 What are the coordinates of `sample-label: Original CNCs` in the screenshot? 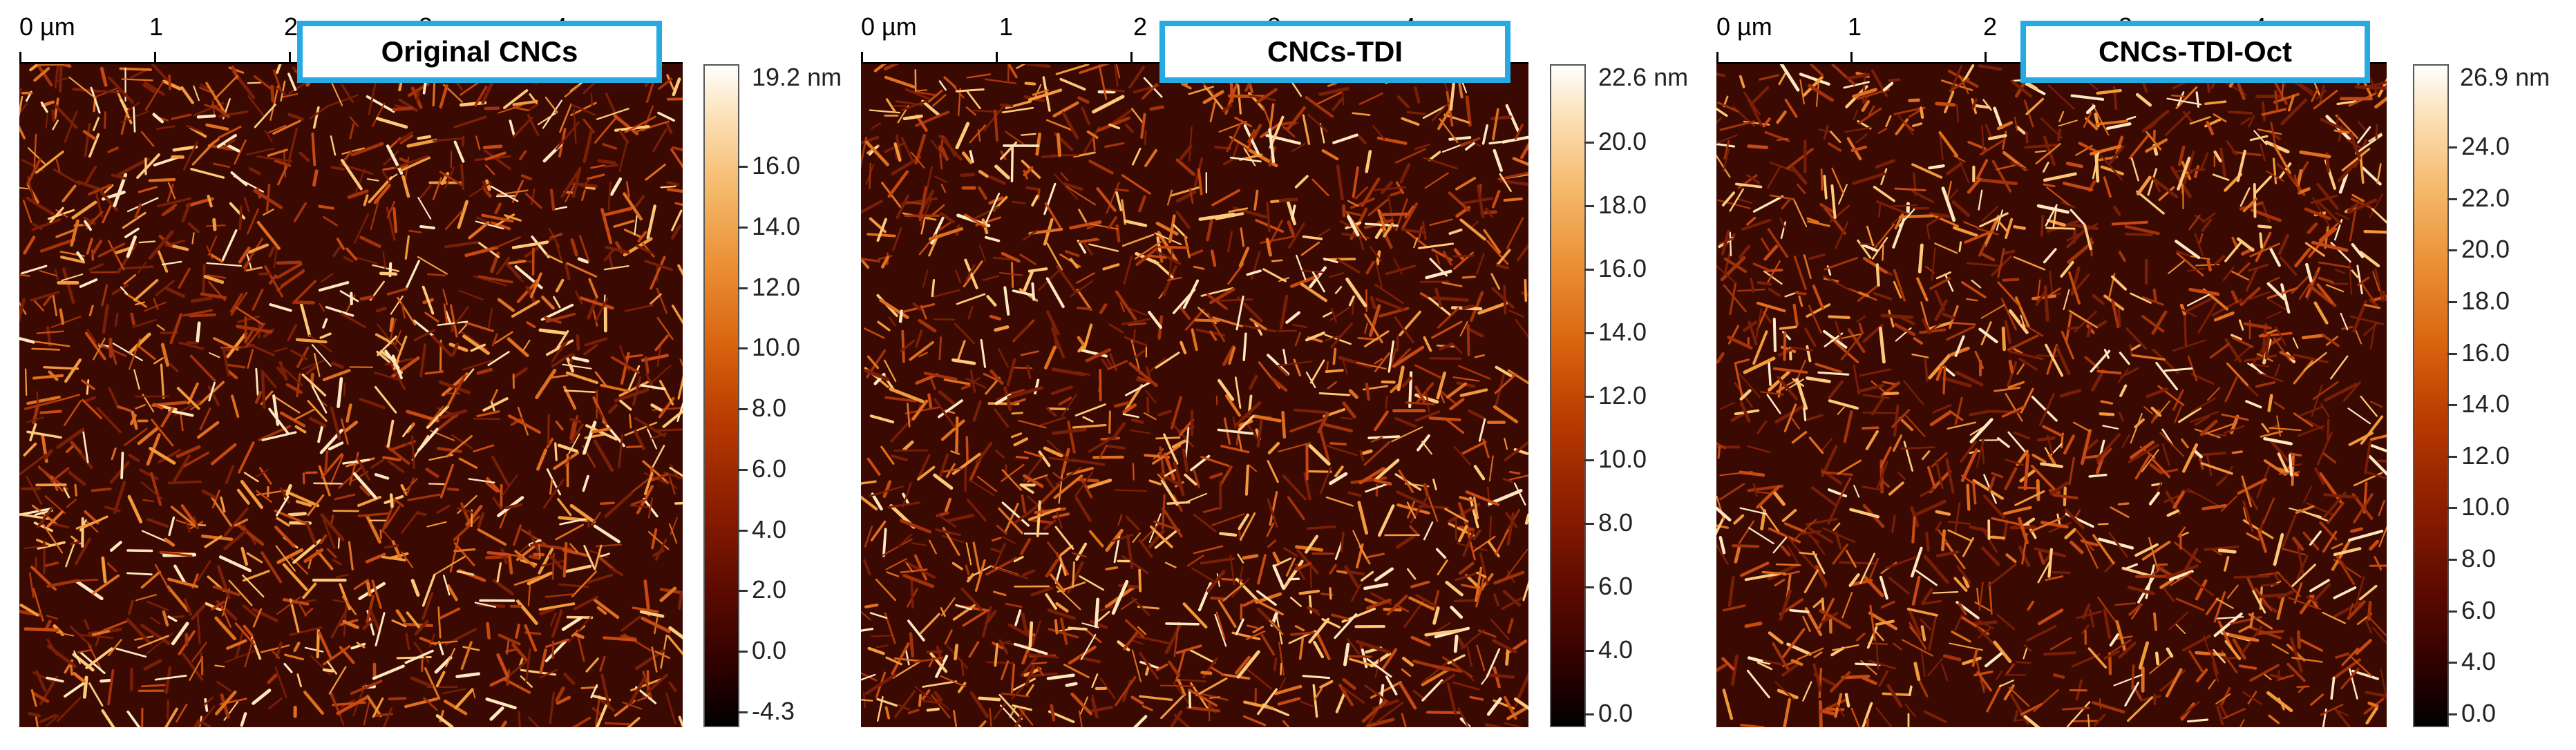 It's located at (479, 52).